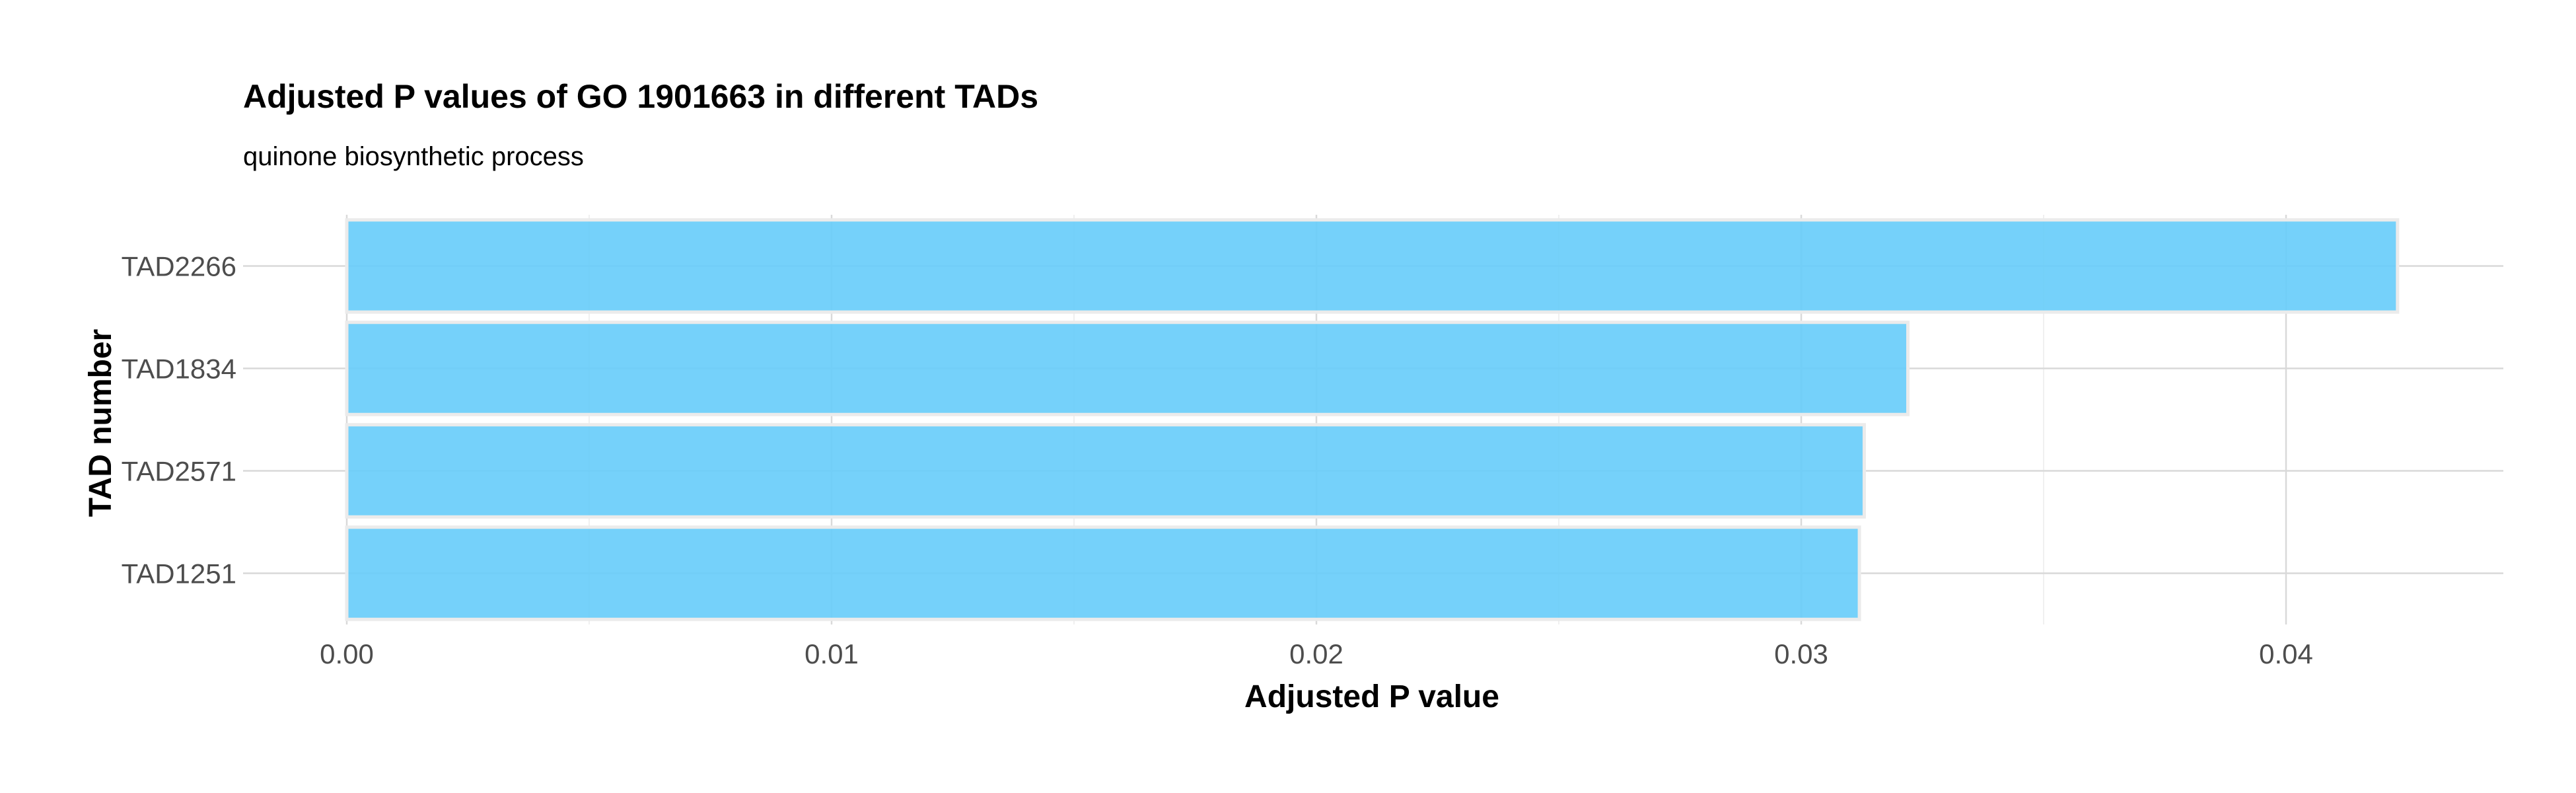 This screenshot has width=2576, height=793. What do you see at coordinates (179, 472) in the screenshot?
I see `y-tick-label: TAD2571` at bounding box center [179, 472].